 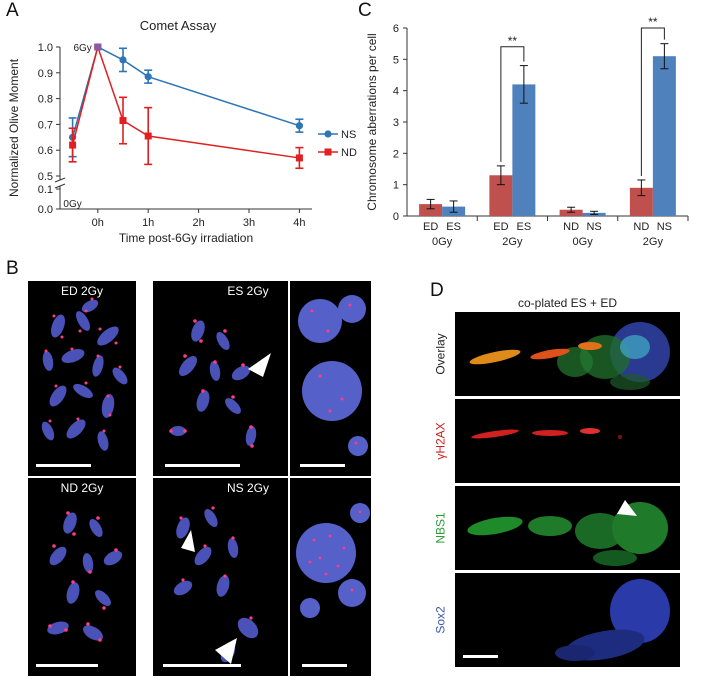 What do you see at coordinates (396, 29) in the screenshot?
I see `y-tick-label: 6` at bounding box center [396, 29].